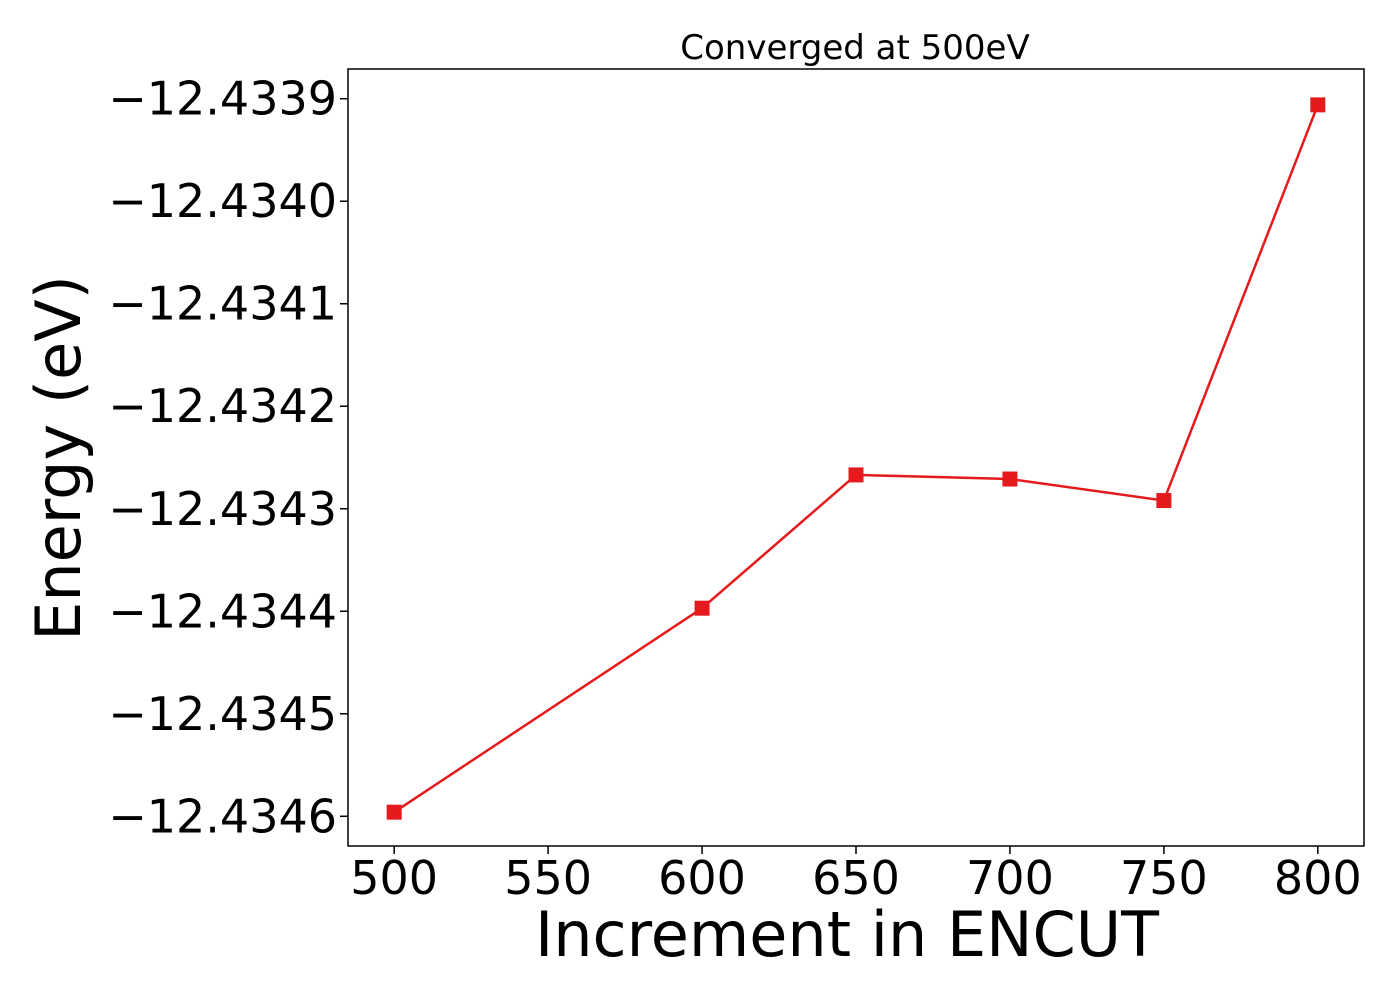  What do you see at coordinates (222, 99) in the screenshot?
I see `y-tick-label: −12.4339` at bounding box center [222, 99].